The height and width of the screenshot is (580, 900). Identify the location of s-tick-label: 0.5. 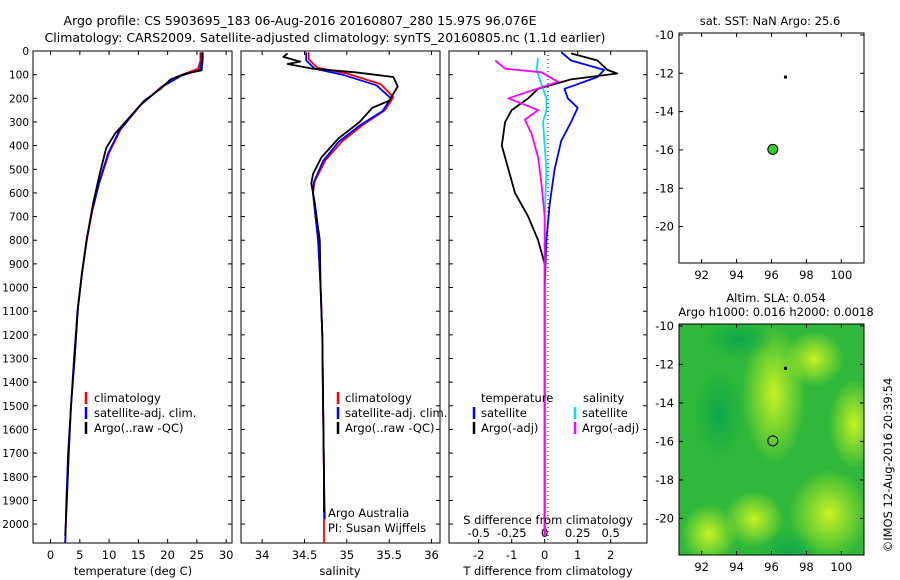
(611, 533).